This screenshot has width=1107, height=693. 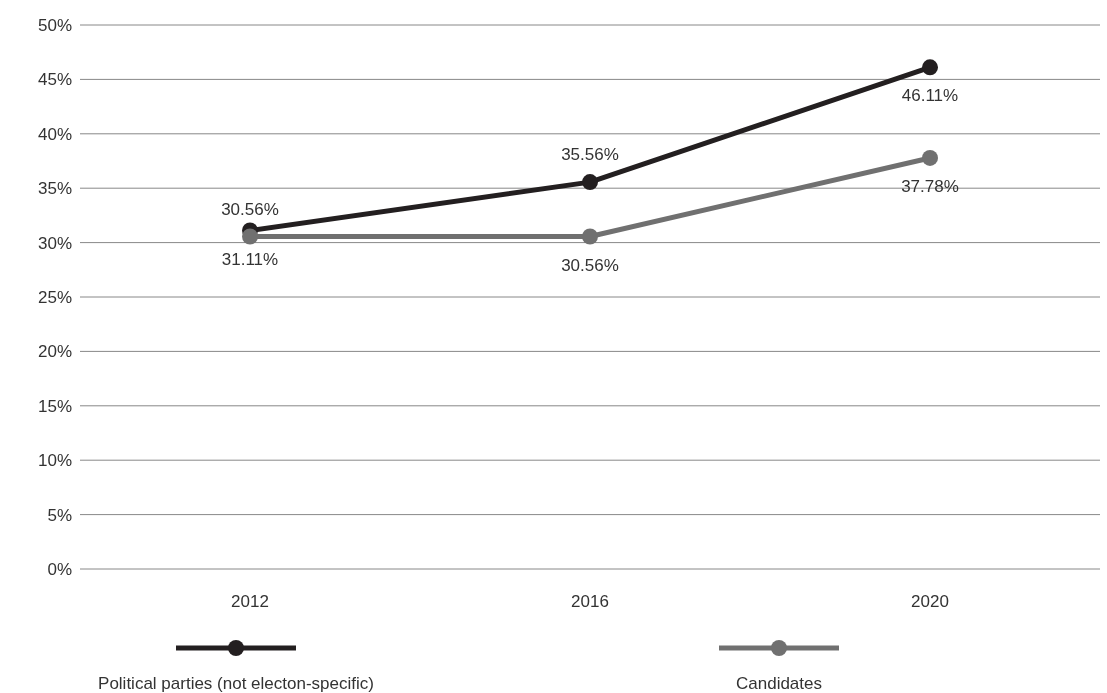 I want to click on x-tick-label: 2012, so click(x=250, y=601).